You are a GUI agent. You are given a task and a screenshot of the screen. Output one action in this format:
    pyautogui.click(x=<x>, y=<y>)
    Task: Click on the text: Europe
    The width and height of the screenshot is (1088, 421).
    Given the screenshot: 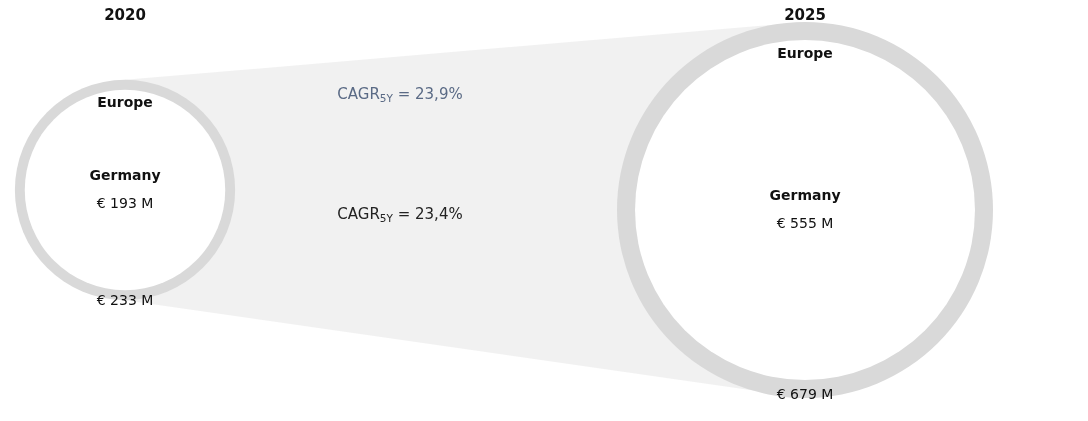 What is the action you would take?
    pyautogui.click(x=805, y=52)
    